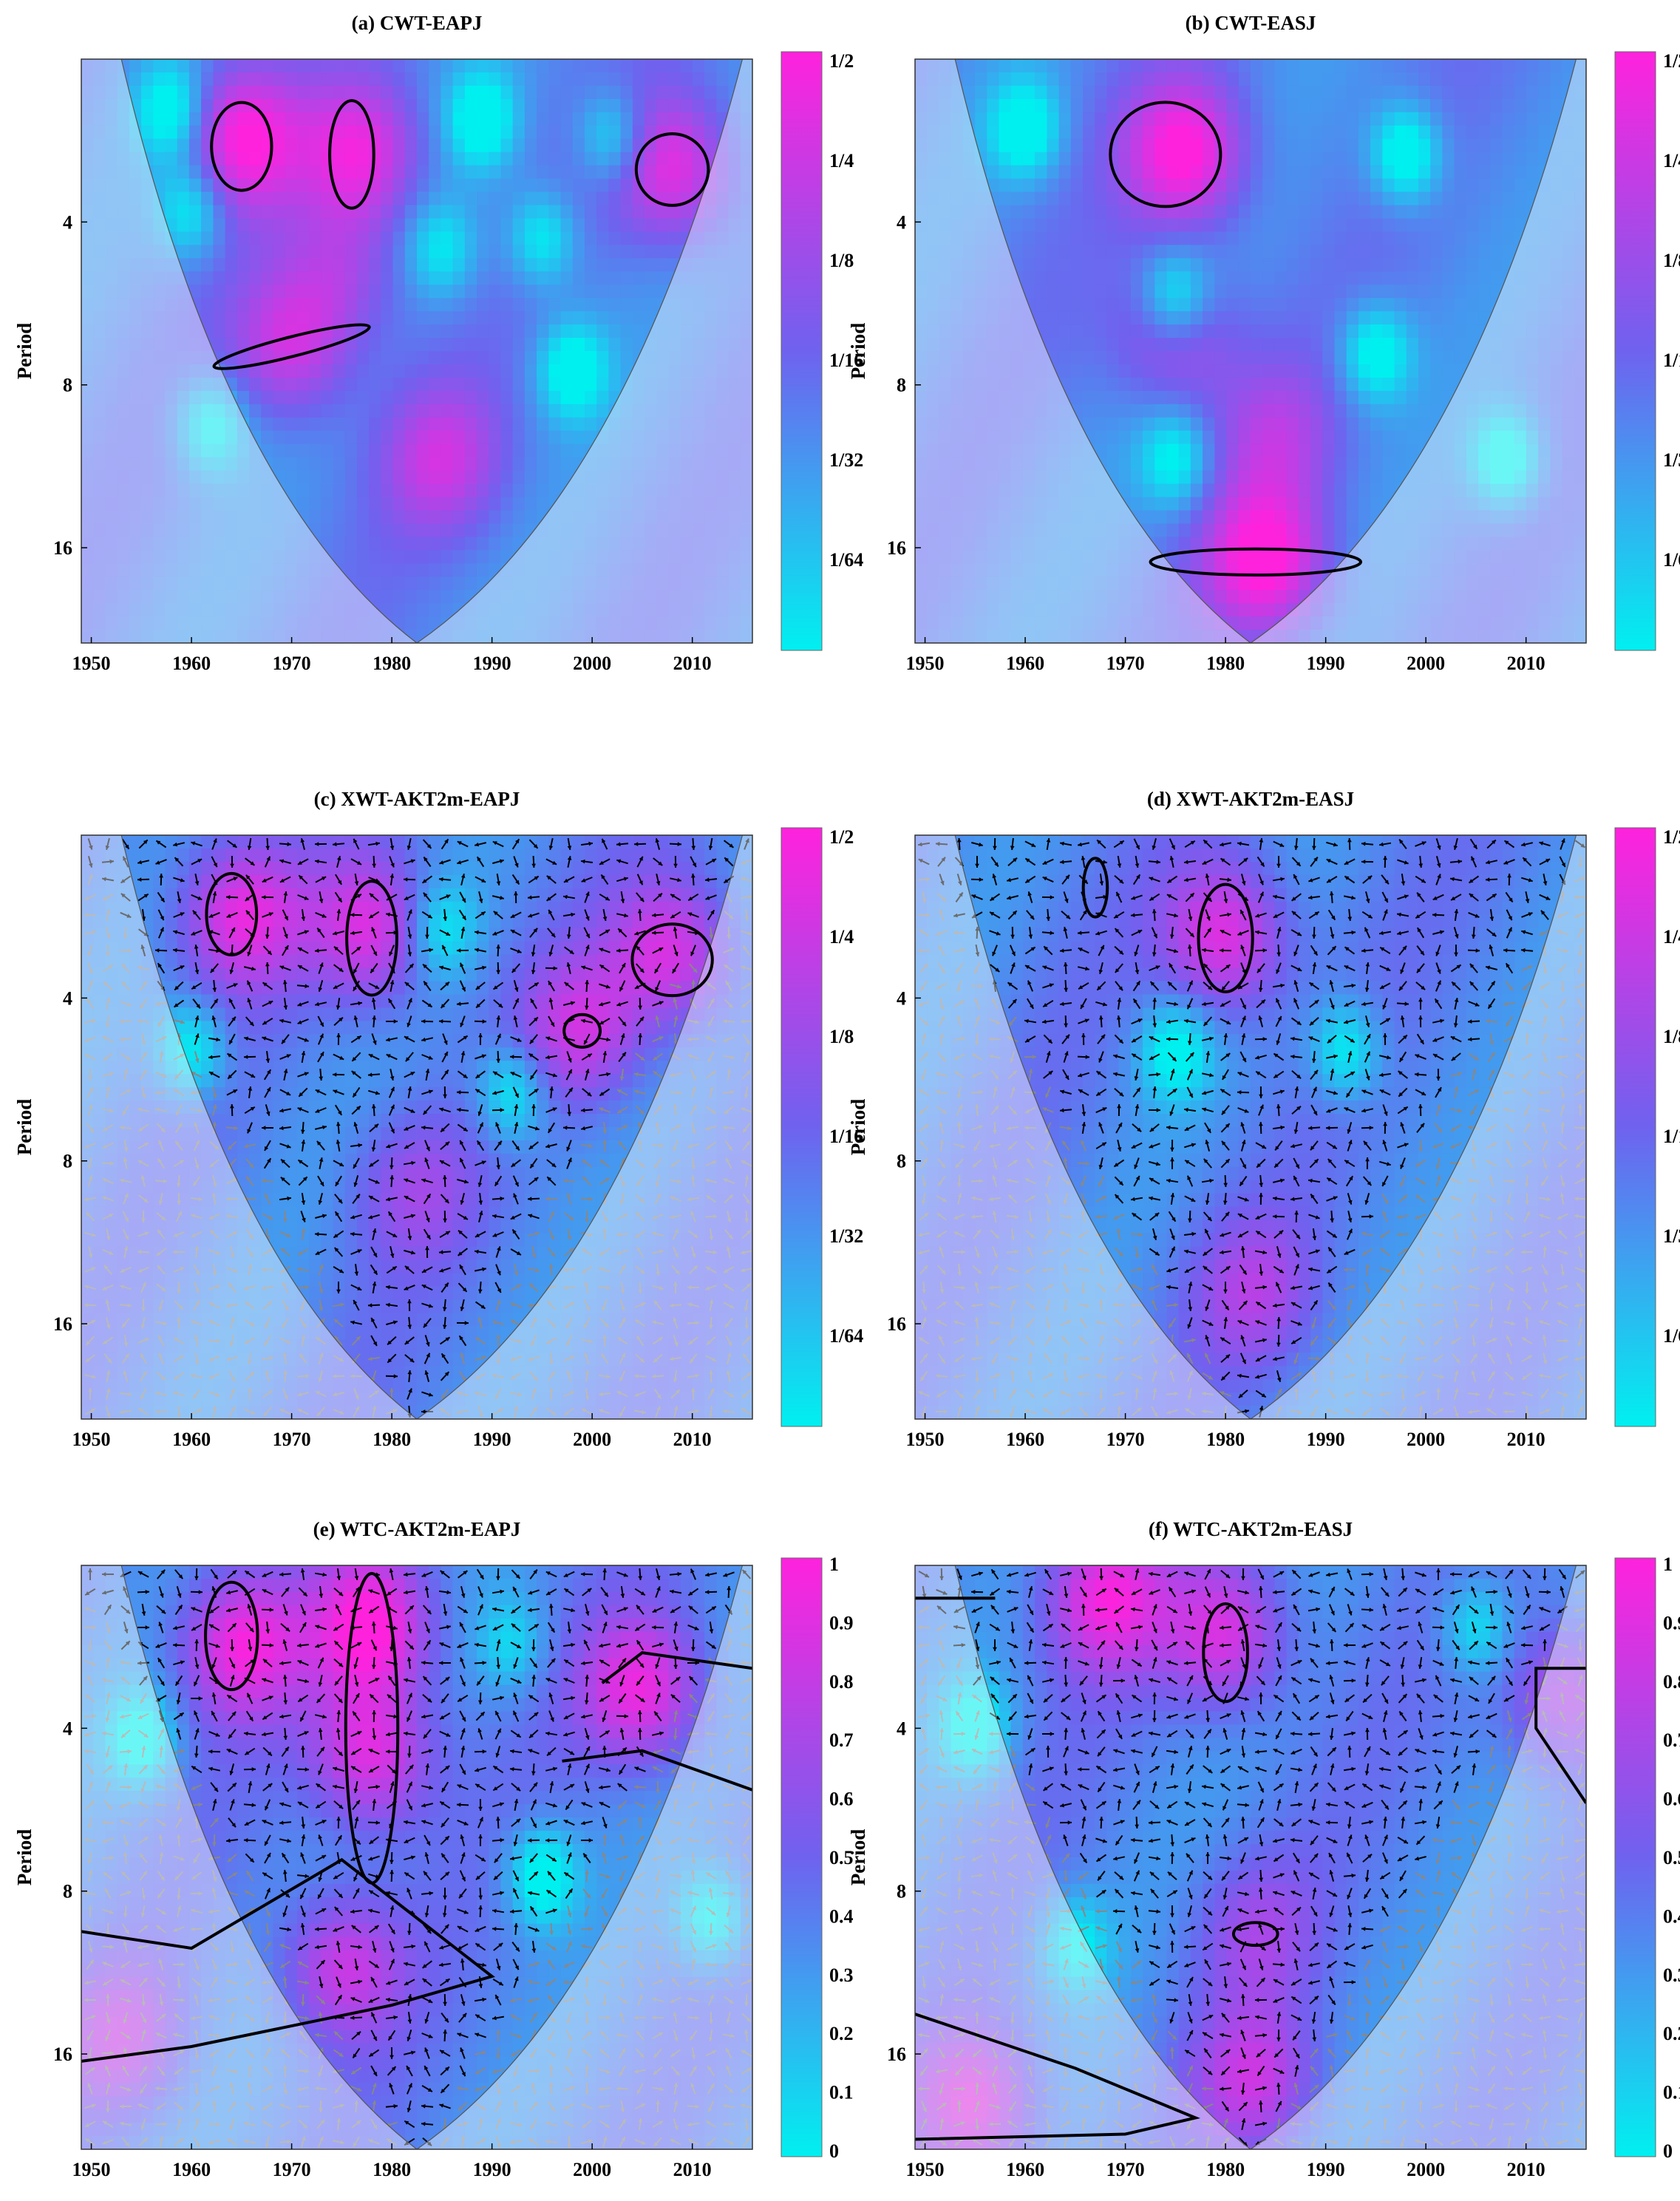 This screenshot has width=1680, height=2201. Describe the element at coordinates (834, 2151) in the screenshot. I see `colorbar-label: 0` at that location.